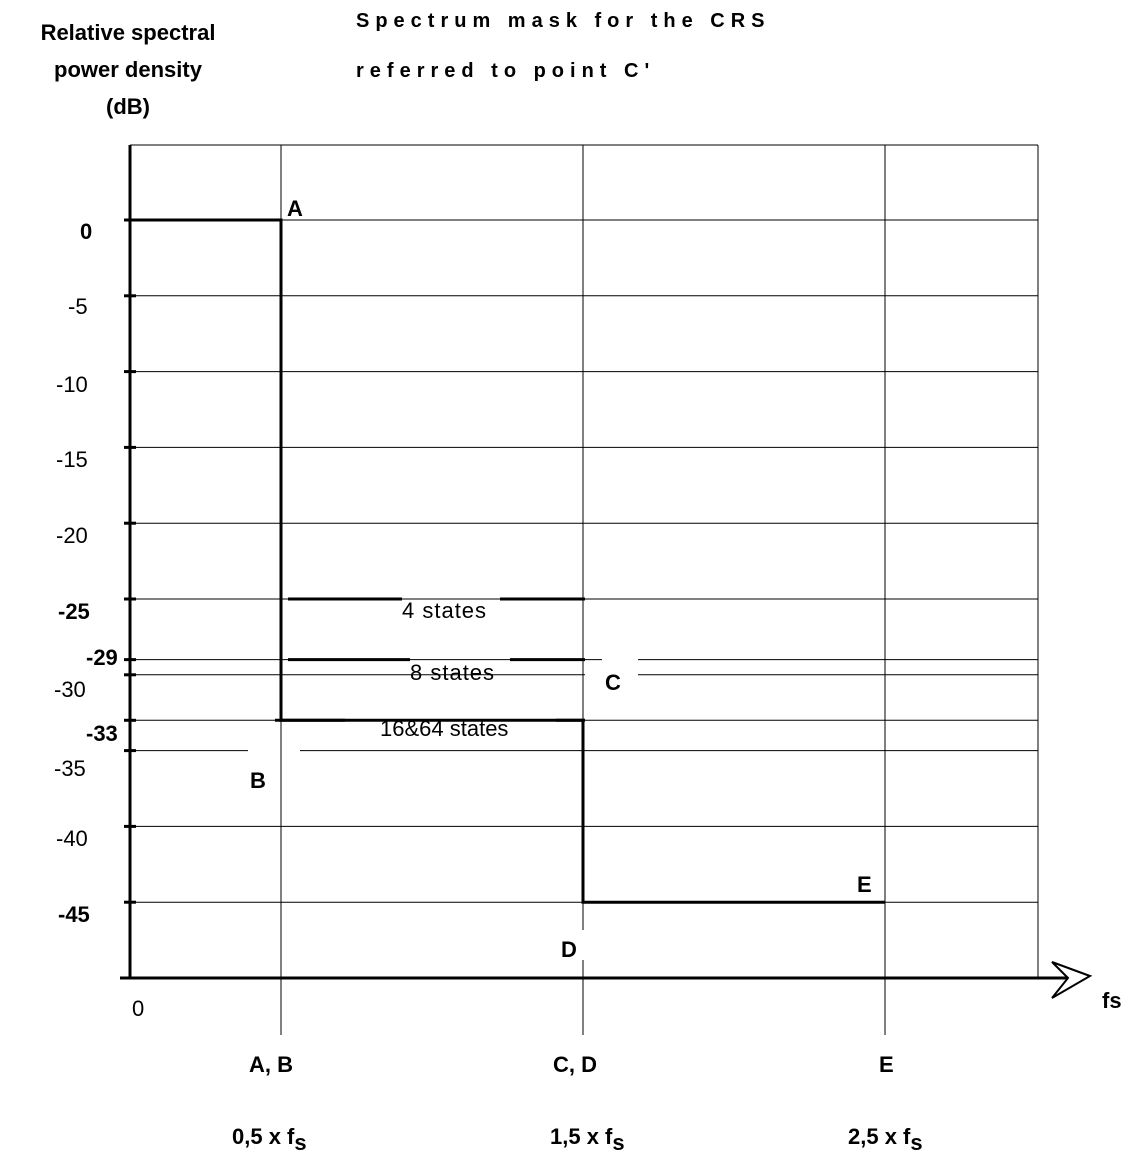 The height and width of the screenshot is (1156, 1131). I want to click on point-label-c: C, so click(613, 682).